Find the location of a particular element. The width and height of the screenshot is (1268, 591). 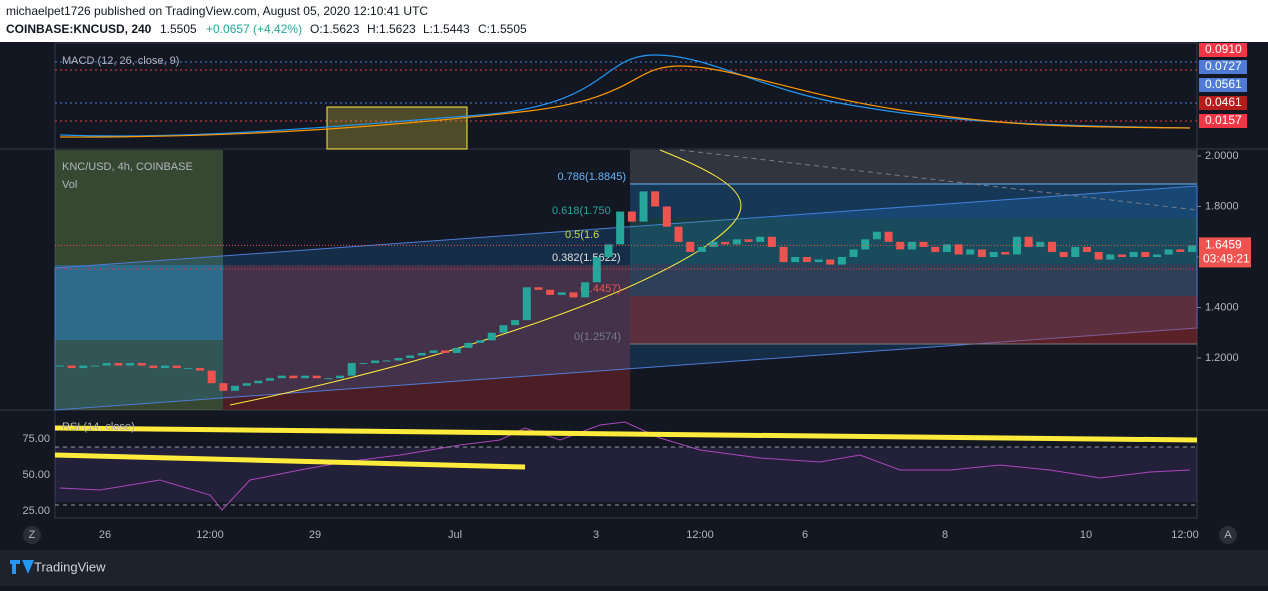

price-tick-label: 1.2000 is located at coordinates (1222, 358).